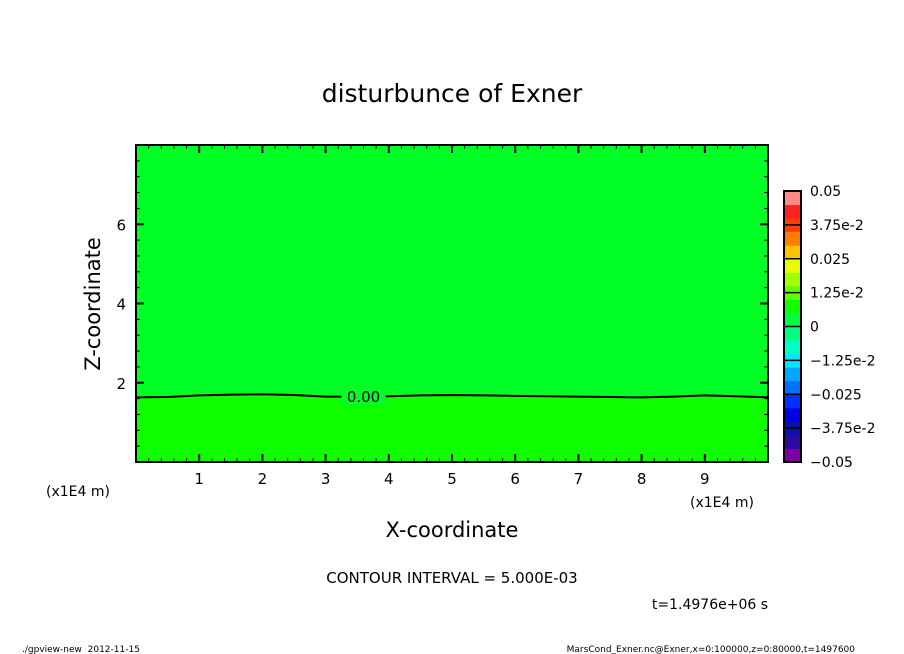 Image resolution: width=904 pixels, height=654 pixels. I want to click on x-tick-label: 5, so click(452, 479).